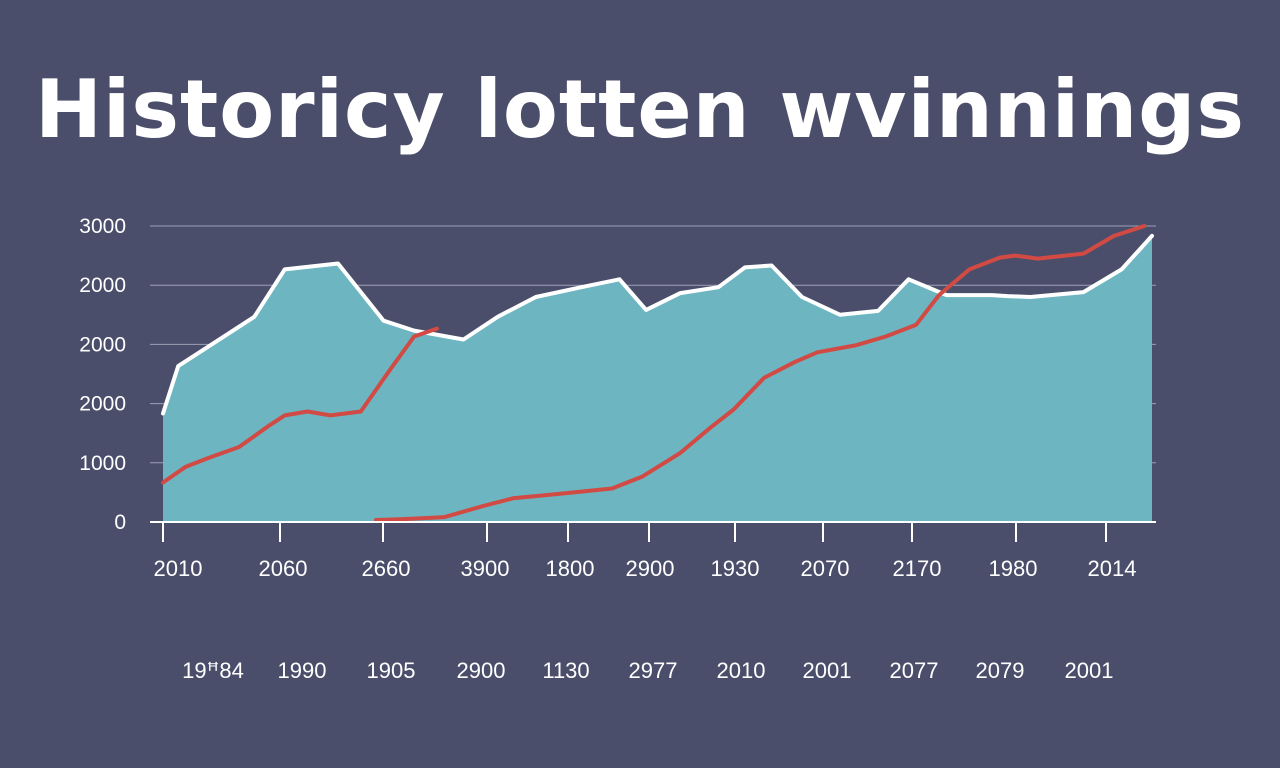  Describe the element at coordinates (178, 568) in the screenshot. I see `x-tick-label: 2010` at that location.